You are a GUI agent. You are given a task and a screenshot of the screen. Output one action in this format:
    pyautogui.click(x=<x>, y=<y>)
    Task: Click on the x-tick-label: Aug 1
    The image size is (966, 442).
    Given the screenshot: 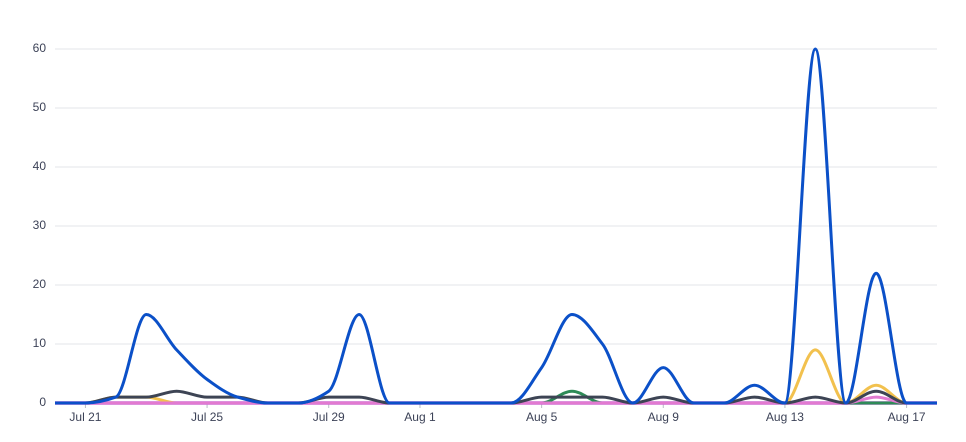 What is the action you would take?
    pyautogui.click(x=420, y=417)
    